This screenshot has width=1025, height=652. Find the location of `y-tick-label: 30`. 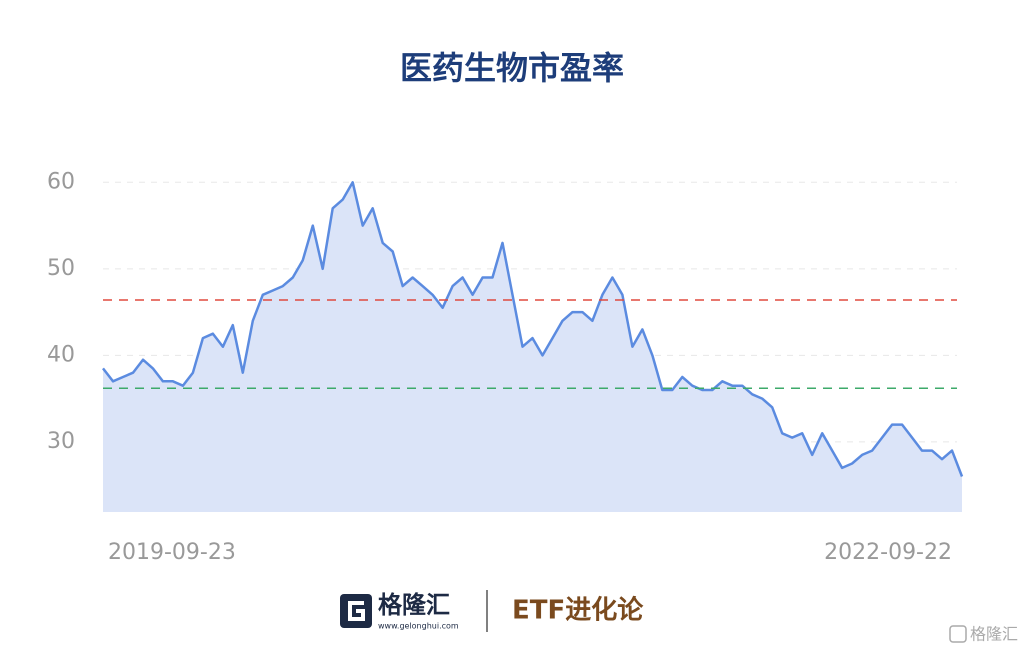

y-tick-label: 30 is located at coordinates (61, 441).